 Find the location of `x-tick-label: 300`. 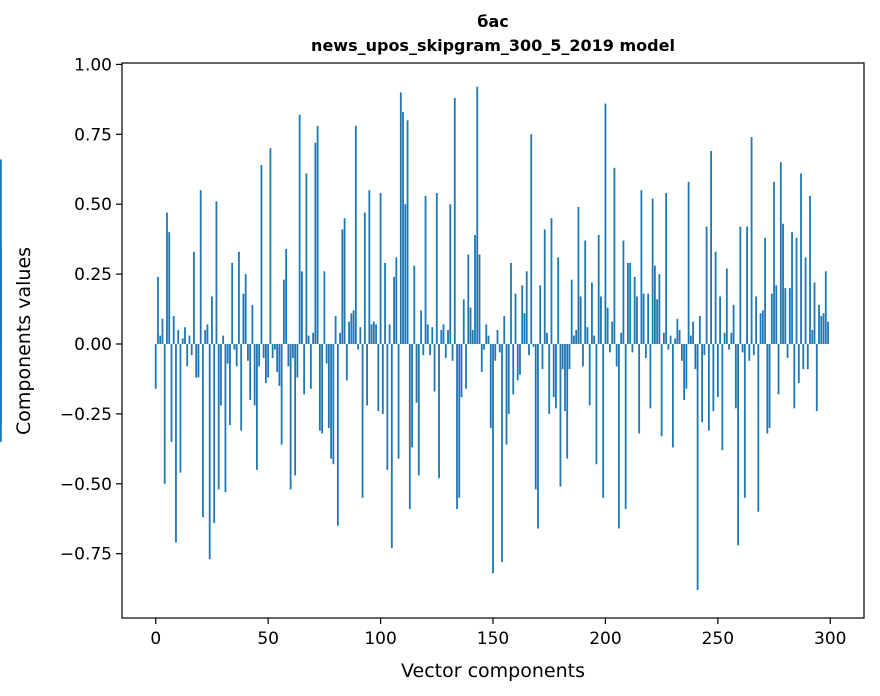

x-tick-label: 300 is located at coordinates (830, 639).